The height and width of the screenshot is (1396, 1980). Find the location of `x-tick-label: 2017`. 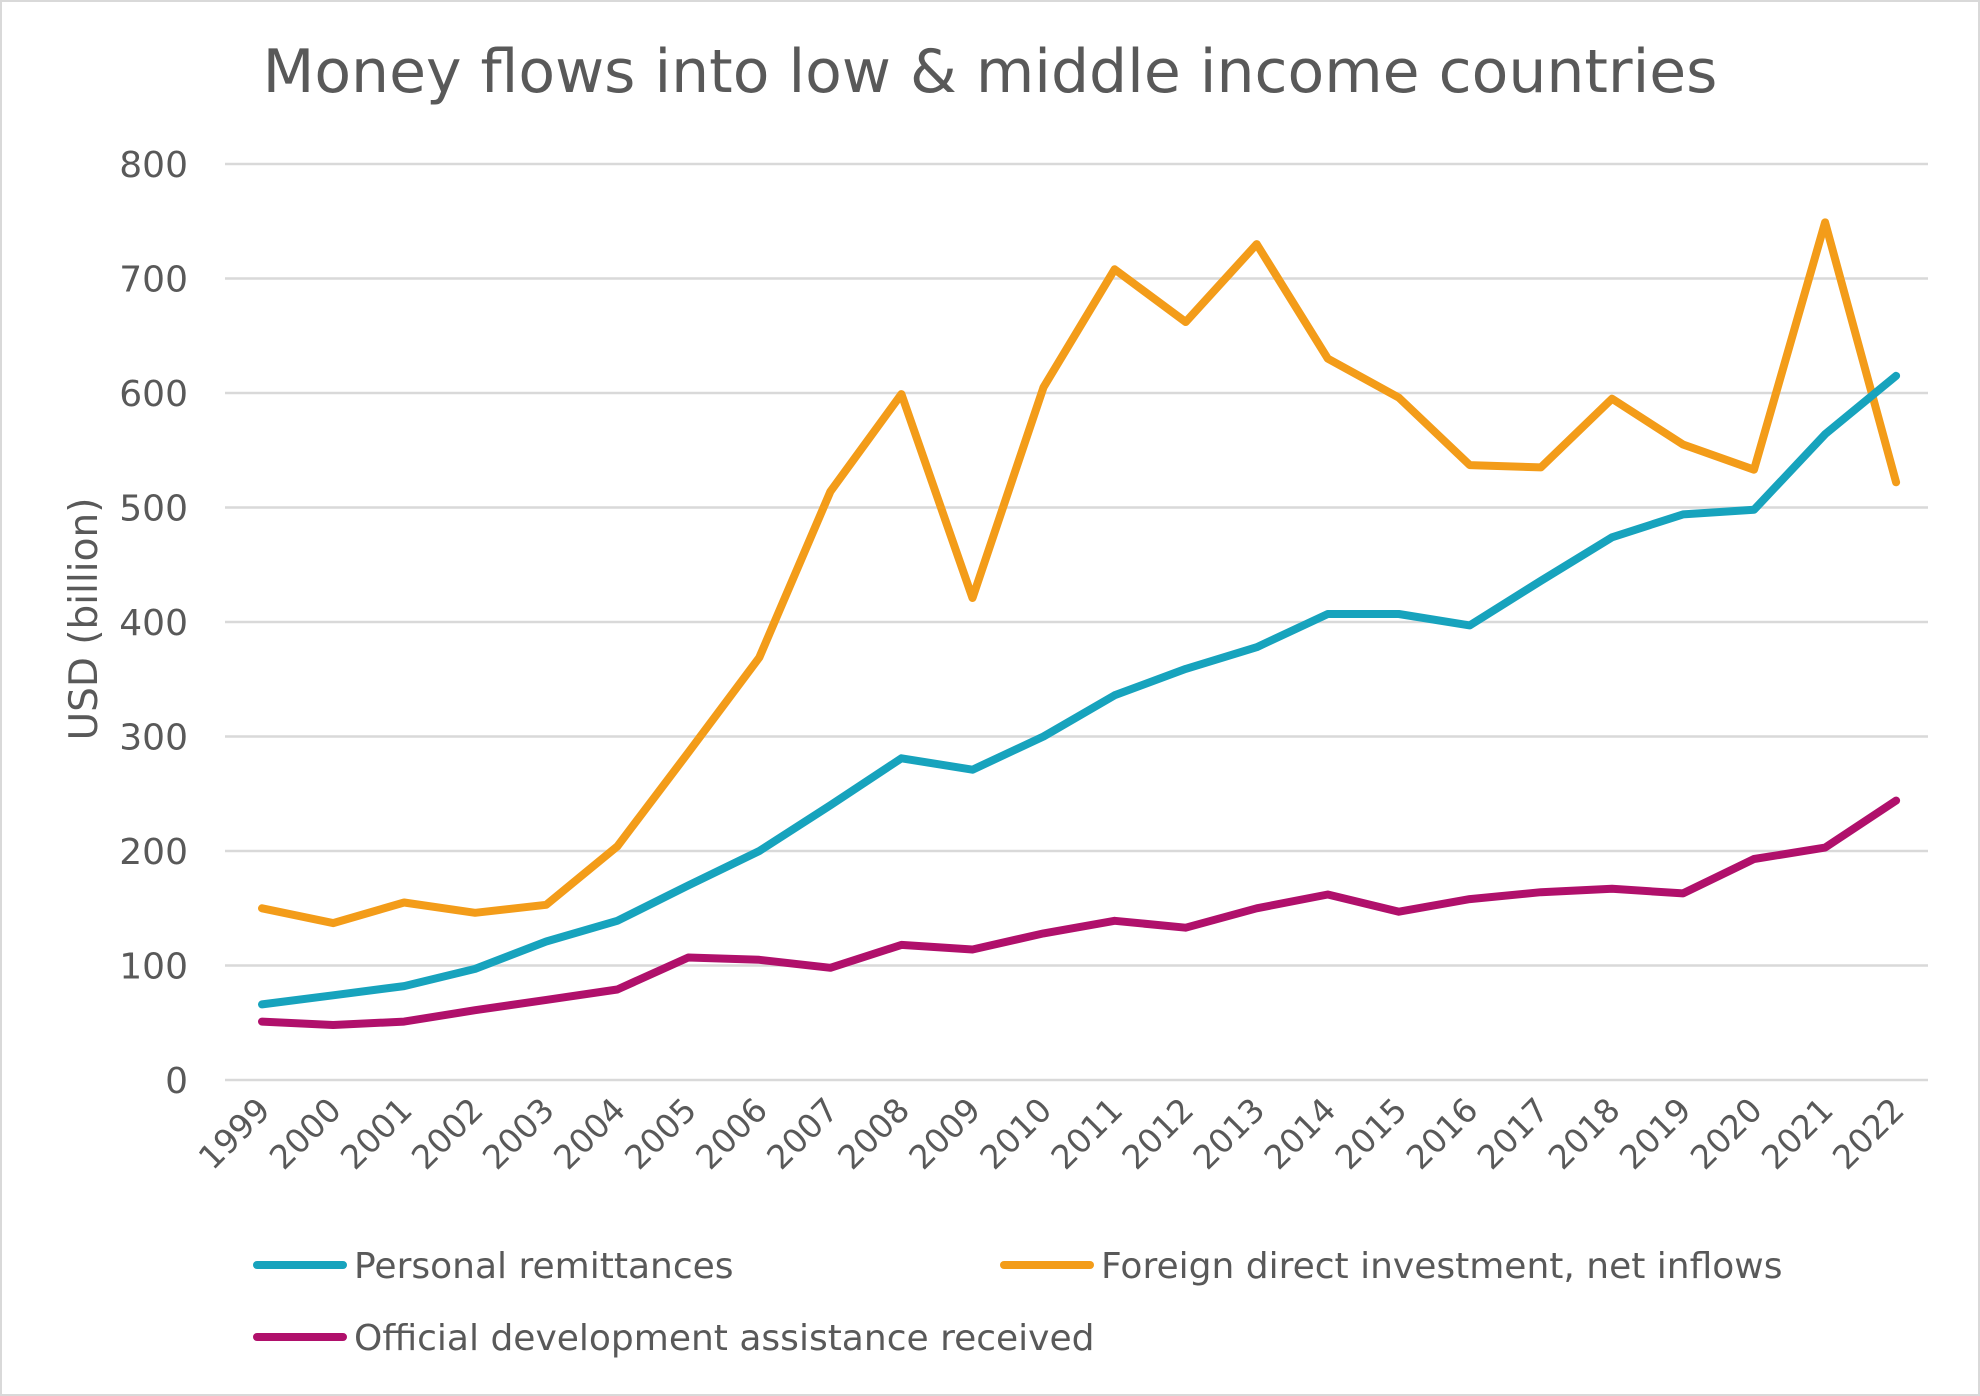

x-tick-label: 2017 is located at coordinates (1513, 1133).